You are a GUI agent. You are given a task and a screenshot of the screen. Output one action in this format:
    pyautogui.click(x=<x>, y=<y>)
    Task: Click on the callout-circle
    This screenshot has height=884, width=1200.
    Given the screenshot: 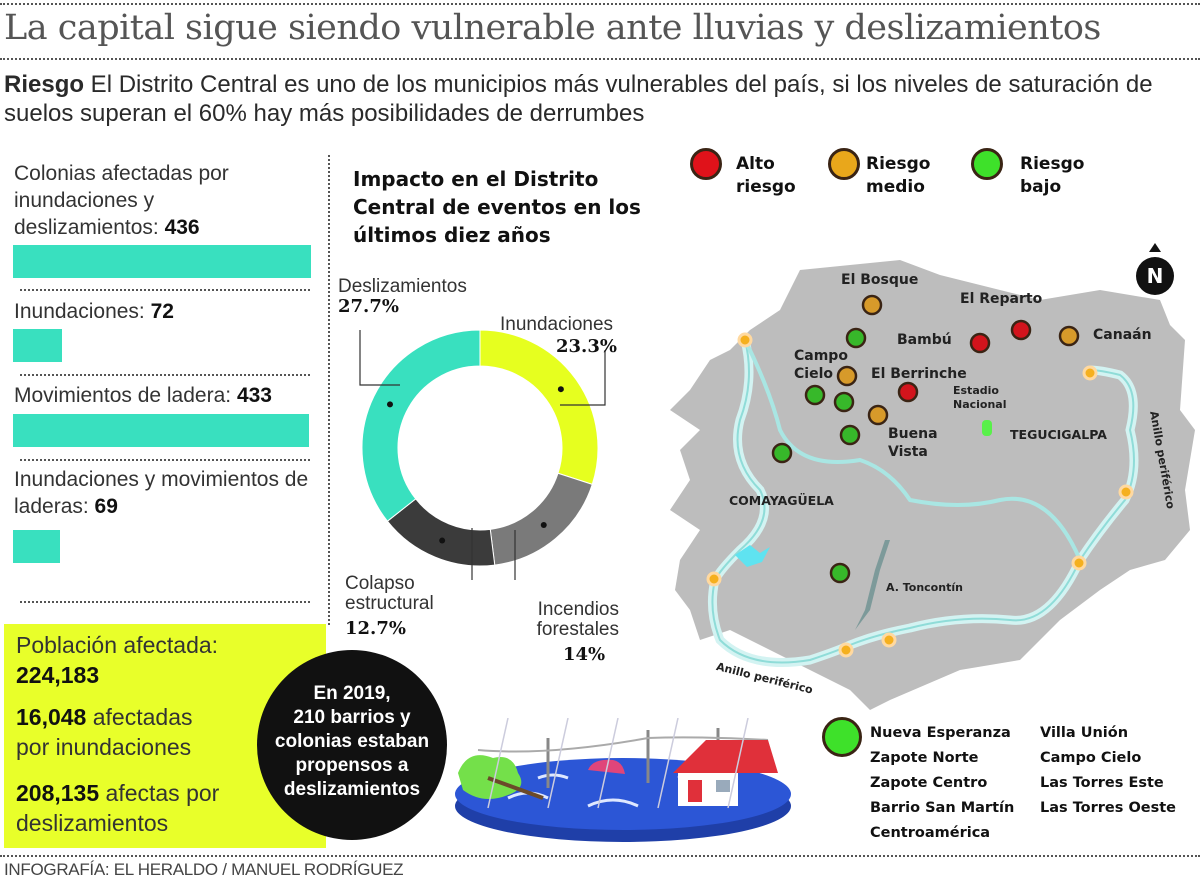 What is the action you would take?
    pyautogui.click(x=352, y=745)
    